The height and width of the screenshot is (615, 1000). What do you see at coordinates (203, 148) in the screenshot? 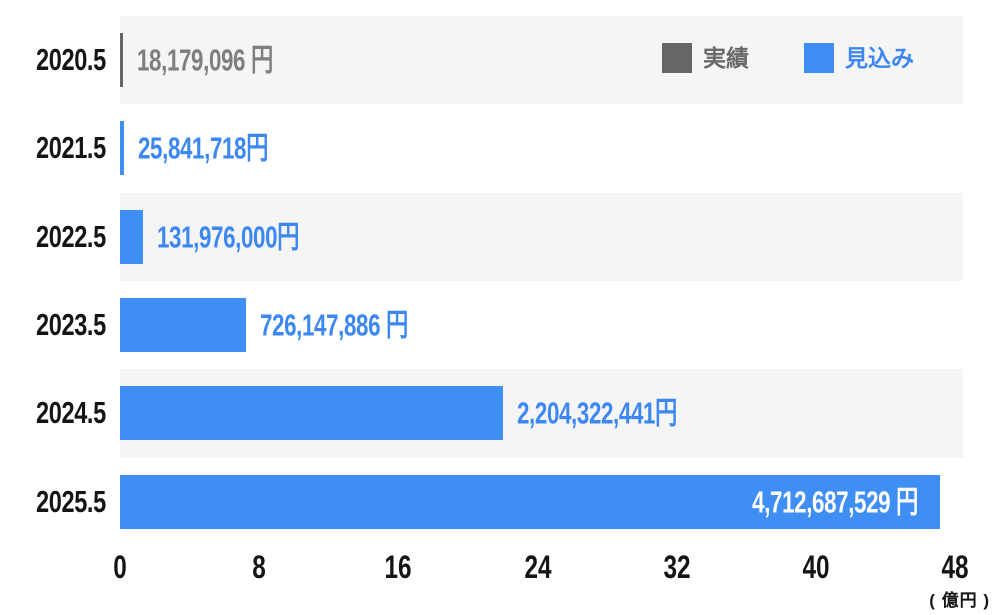
I see `value-label: 25,841,718円` at bounding box center [203, 148].